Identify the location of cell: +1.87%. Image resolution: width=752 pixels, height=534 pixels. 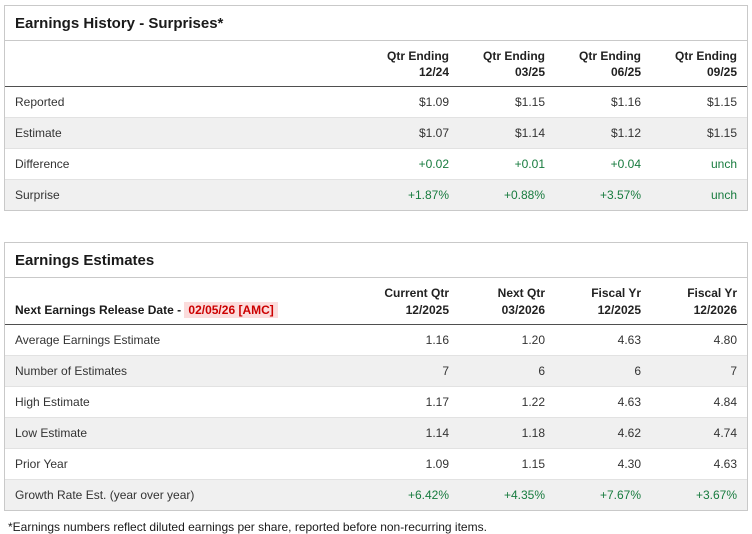
(428, 195).